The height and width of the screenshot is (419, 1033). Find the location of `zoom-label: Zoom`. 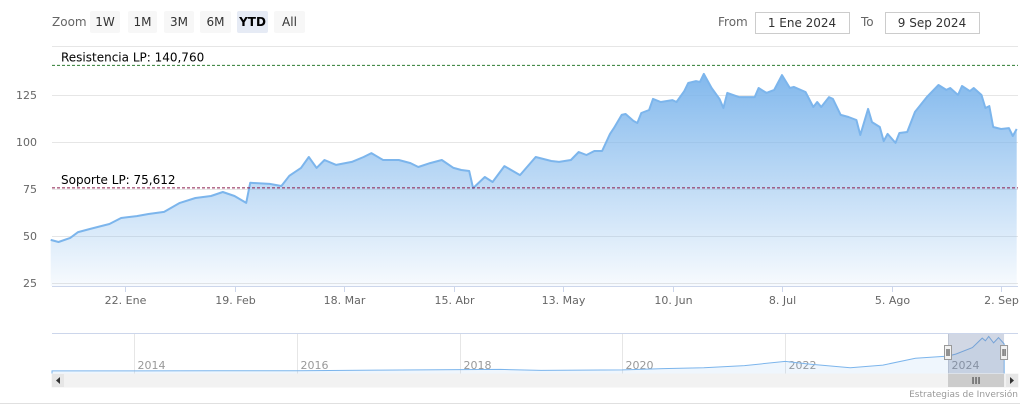

zoom-label: Zoom is located at coordinates (69, 22).